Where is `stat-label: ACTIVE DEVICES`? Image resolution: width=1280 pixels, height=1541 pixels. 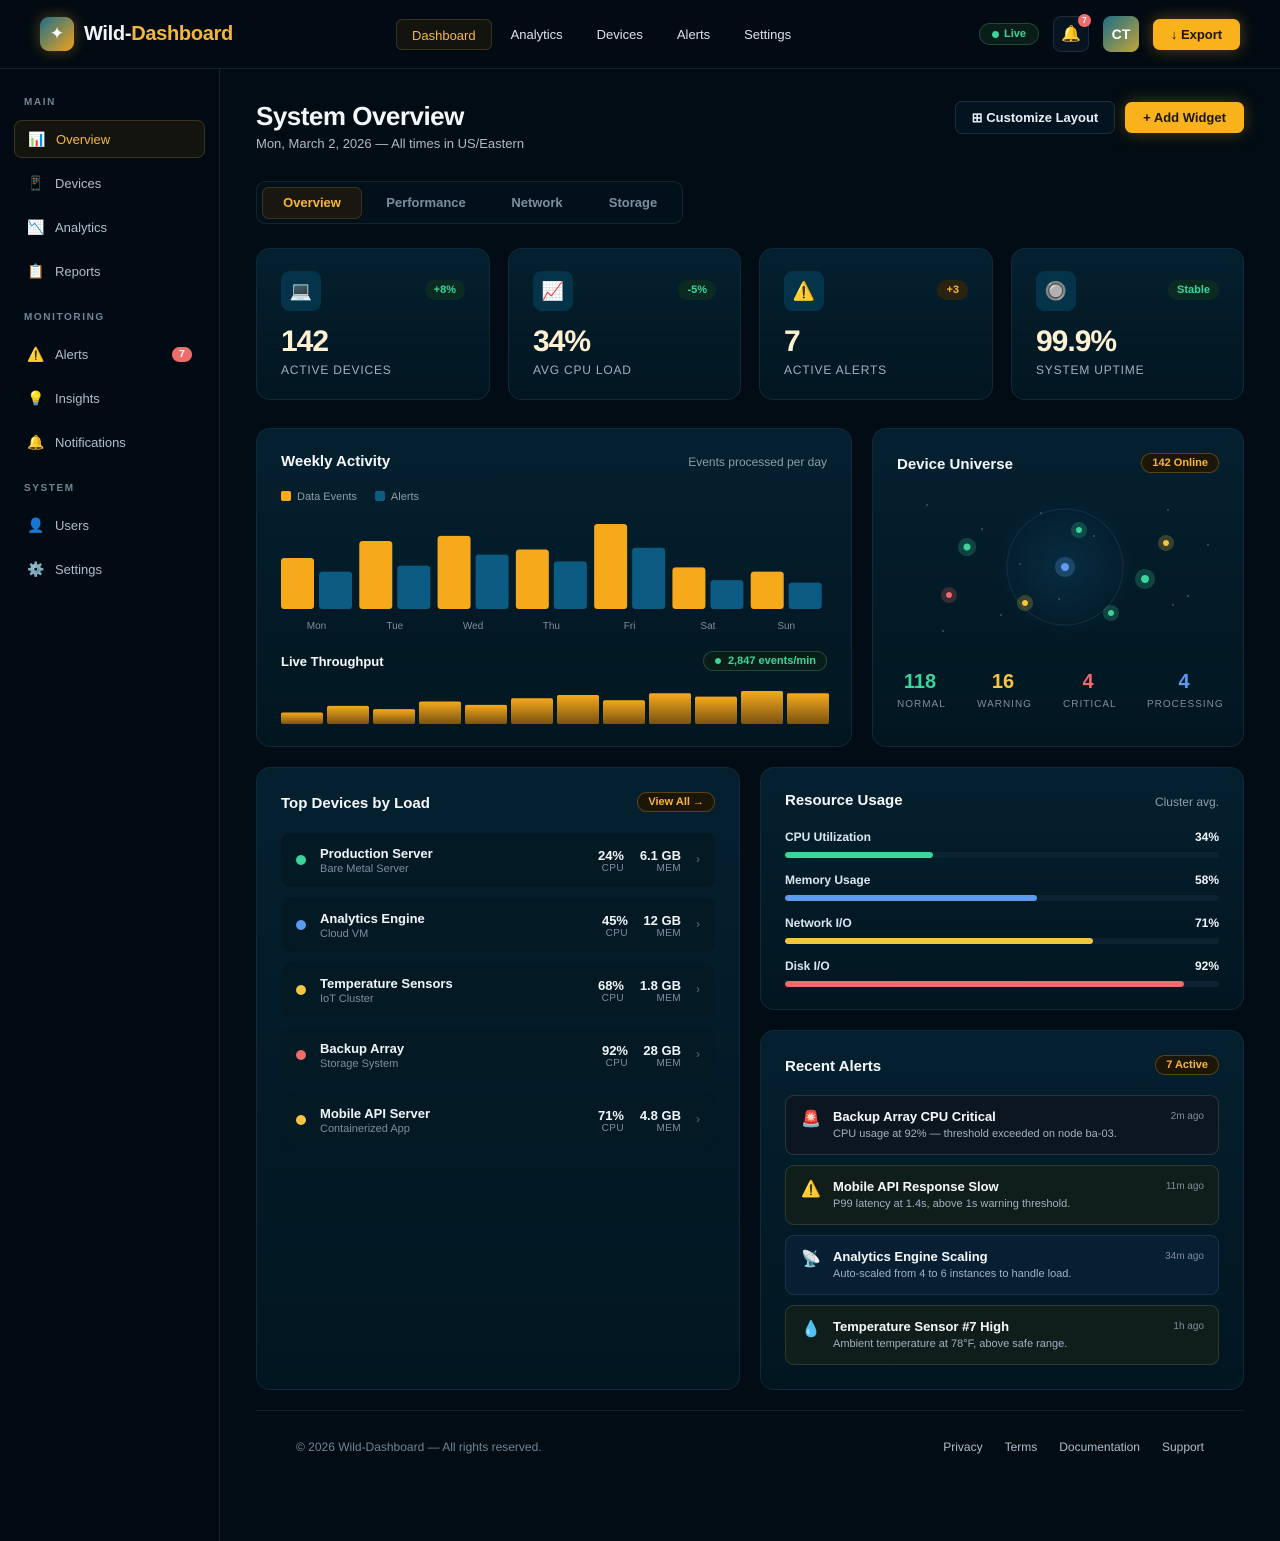
stat-label: ACTIVE DEVICES is located at coordinates (336, 370).